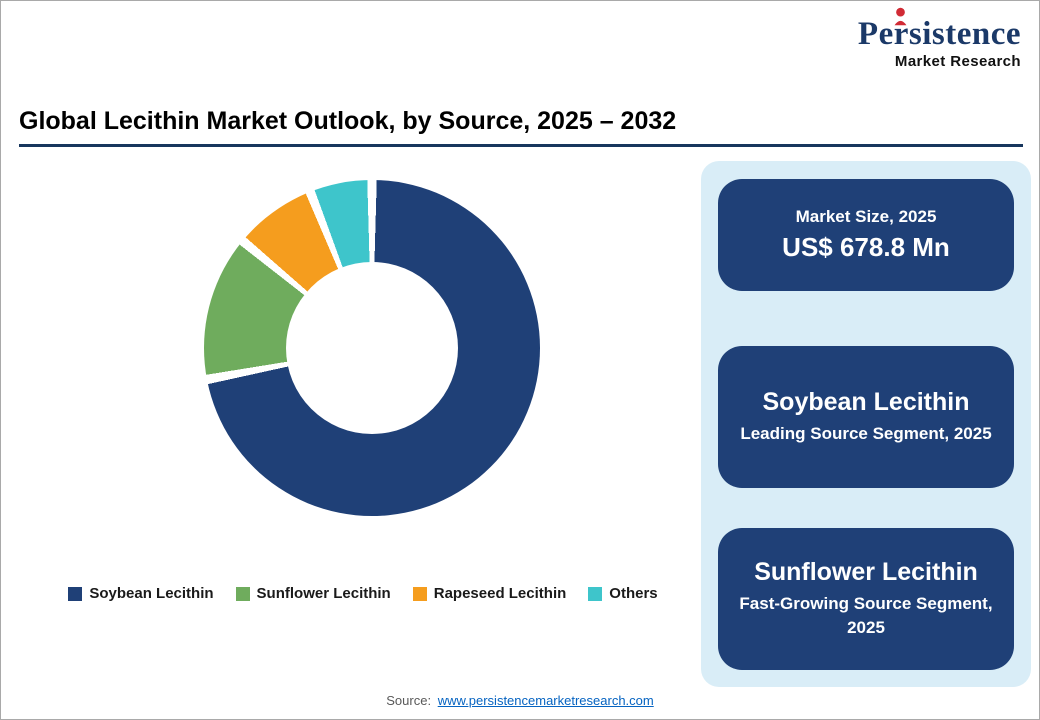 This screenshot has width=1040, height=720. What do you see at coordinates (866, 216) in the screenshot?
I see `market-size-label: Market Size, 2025` at bounding box center [866, 216].